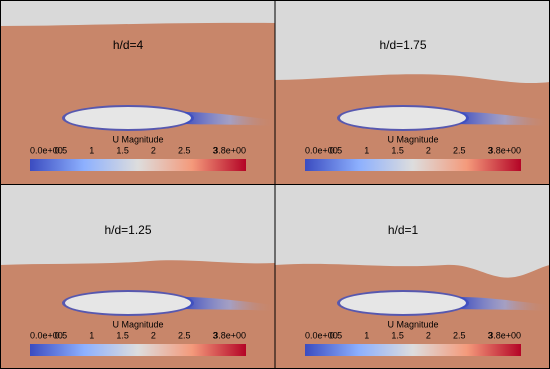  Describe the element at coordinates (412, 316) in the screenshot. I see `fluid-region` at that location.